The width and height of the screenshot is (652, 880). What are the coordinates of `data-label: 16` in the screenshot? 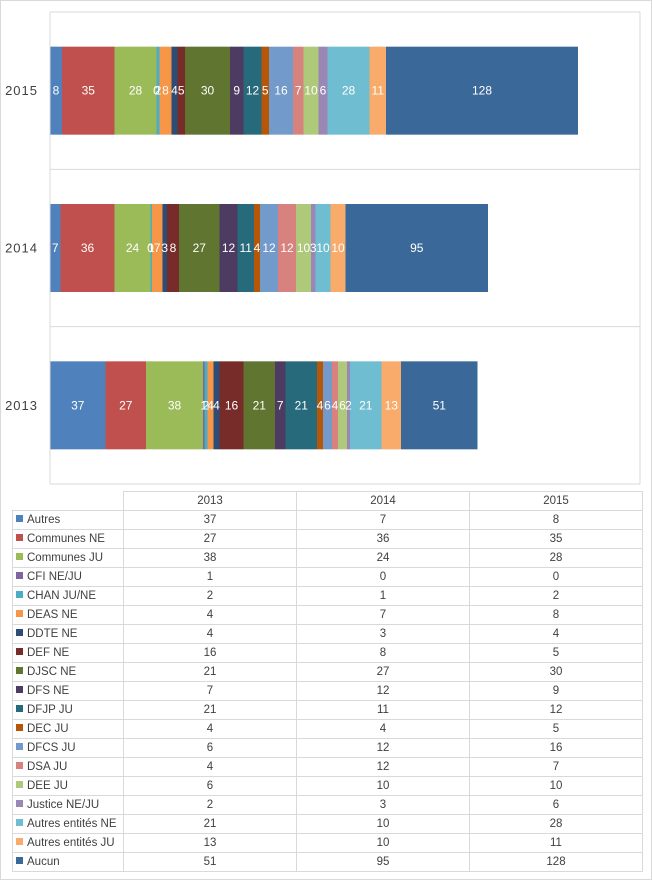 It's located at (232, 405).